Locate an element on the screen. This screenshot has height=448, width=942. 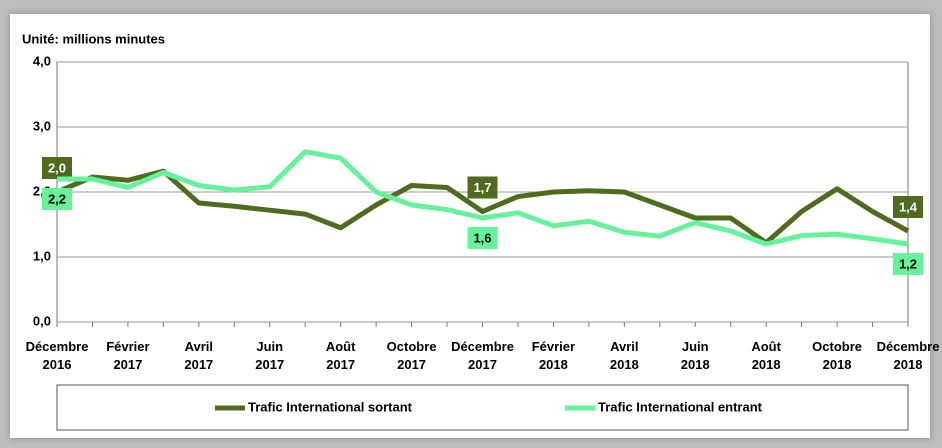
value-label: 2,2 is located at coordinates (57, 198).